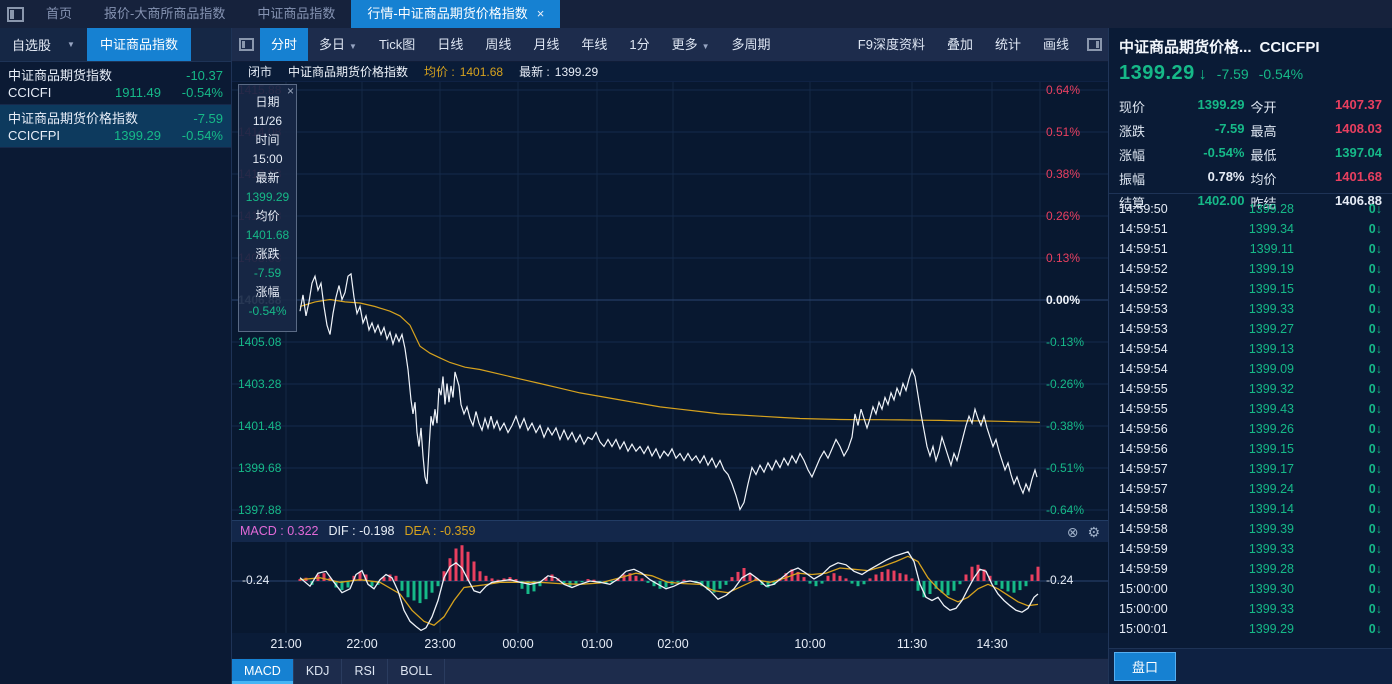 This screenshot has height=684, width=1392. What do you see at coordinates (1263, 155) in the screenshot?
I see `stat-label: 最低` at bounding box center [1263, 155].